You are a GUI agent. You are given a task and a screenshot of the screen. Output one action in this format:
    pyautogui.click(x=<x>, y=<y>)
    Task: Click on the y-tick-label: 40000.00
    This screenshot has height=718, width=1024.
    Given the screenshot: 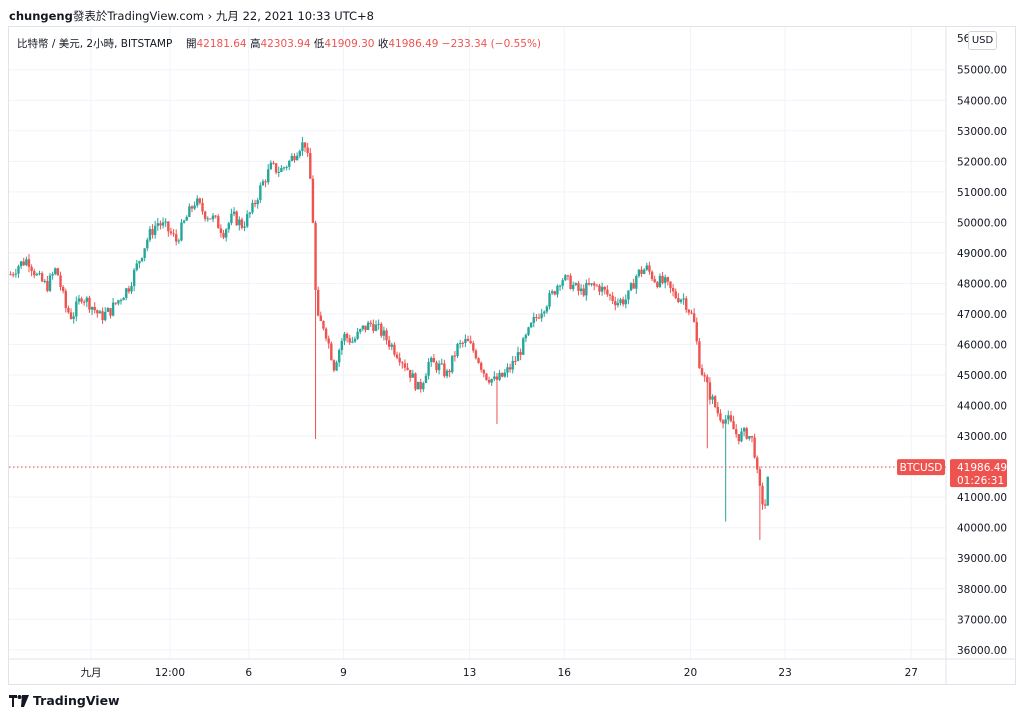 What is the action you would take?
    pyautogui.click(x=982, y=529)
    